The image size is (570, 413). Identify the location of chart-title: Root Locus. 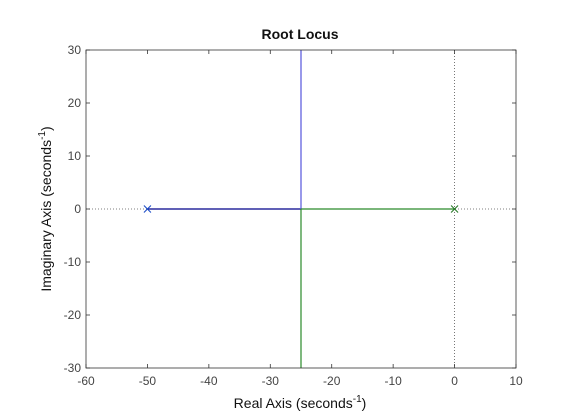
(300, 34).